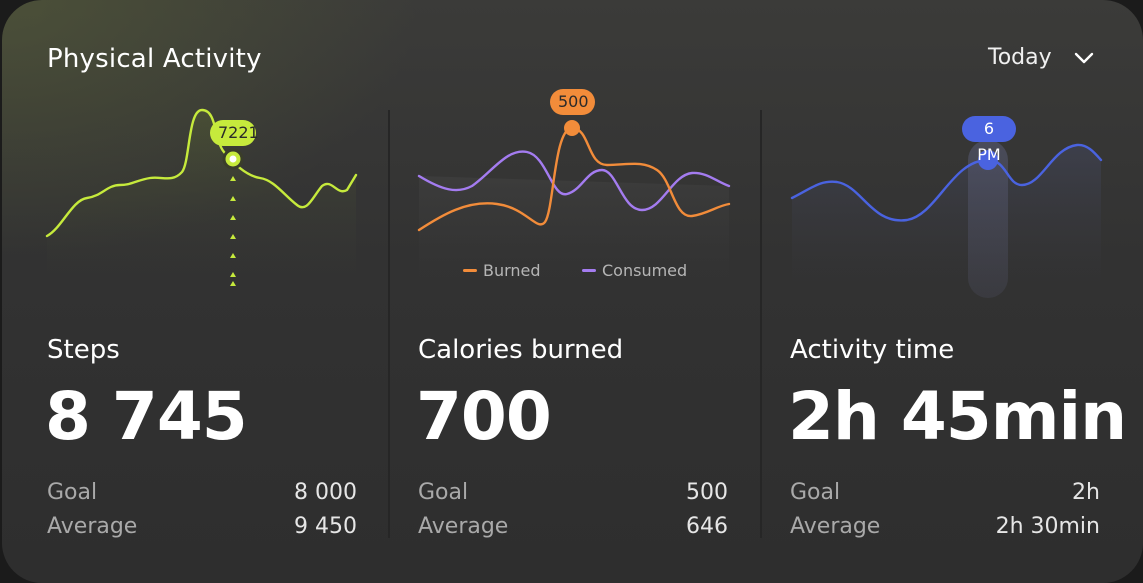  I want to click on calories-average-row: Average 646, so click(573, 526).